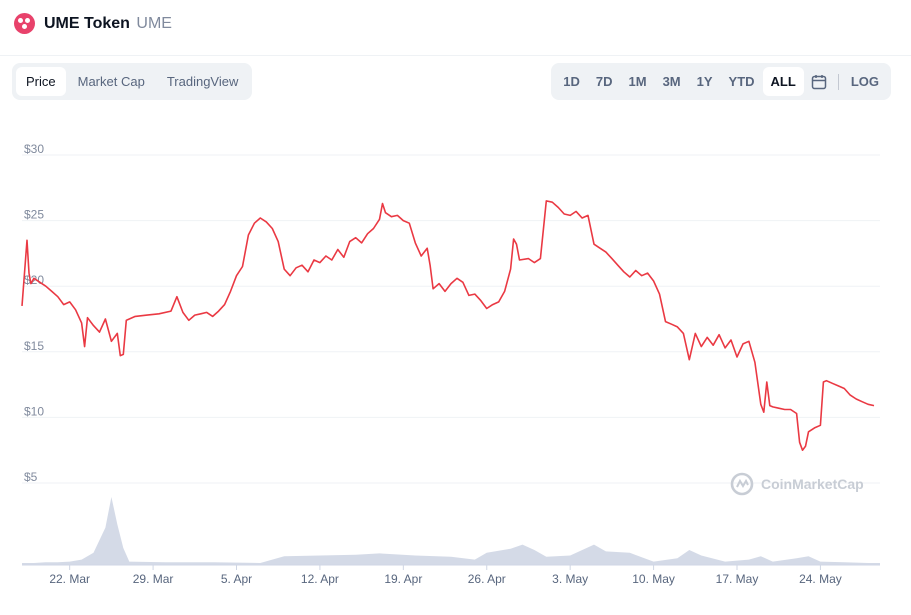  Describe the element at coordinates (571, 81) in the screenshot. I see `range-1d-button: 1D` at that location.